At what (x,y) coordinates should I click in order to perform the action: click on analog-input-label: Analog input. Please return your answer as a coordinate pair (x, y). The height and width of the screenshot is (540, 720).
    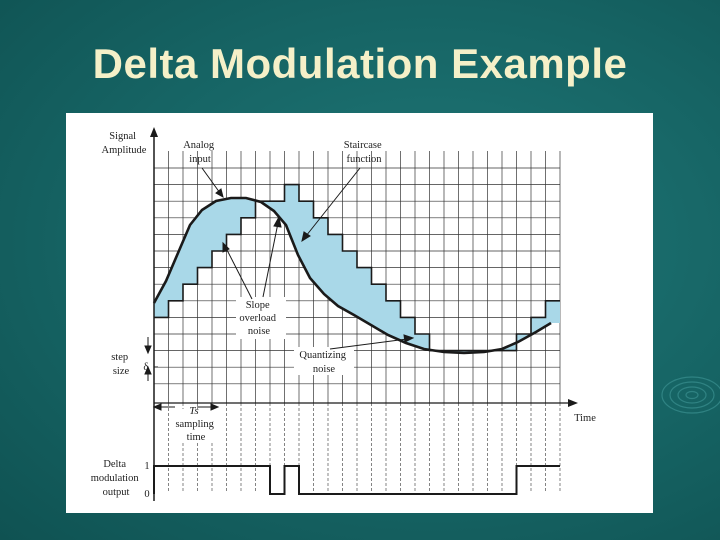
    Looking at the image, I should click on (200, 152).